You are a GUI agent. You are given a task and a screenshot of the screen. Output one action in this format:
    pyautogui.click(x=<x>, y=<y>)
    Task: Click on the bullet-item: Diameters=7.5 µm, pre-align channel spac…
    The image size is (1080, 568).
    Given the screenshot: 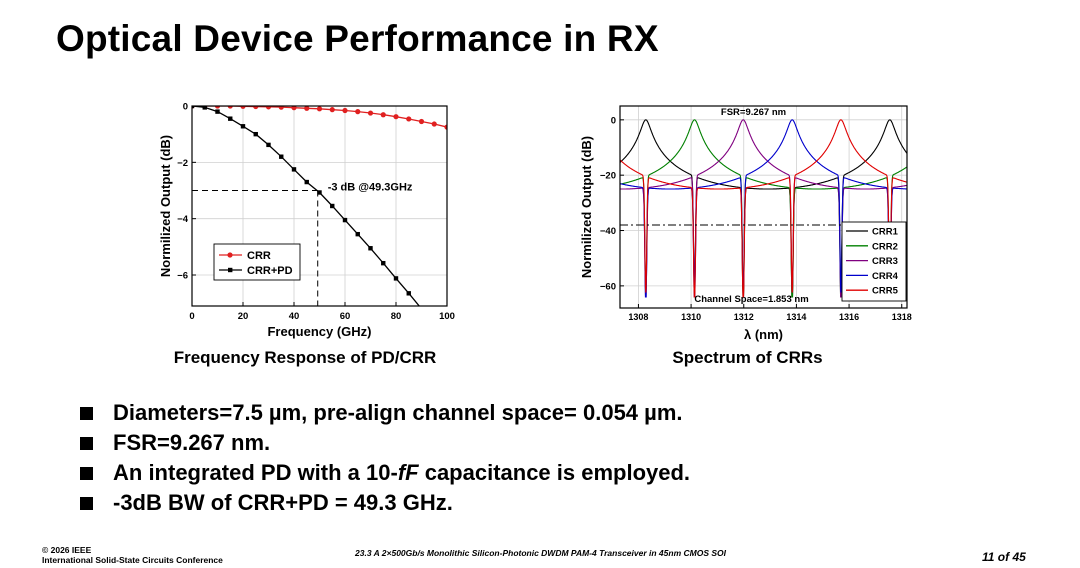 What is the action you would take?
    pyautogui.click(x=385, y=413)
    